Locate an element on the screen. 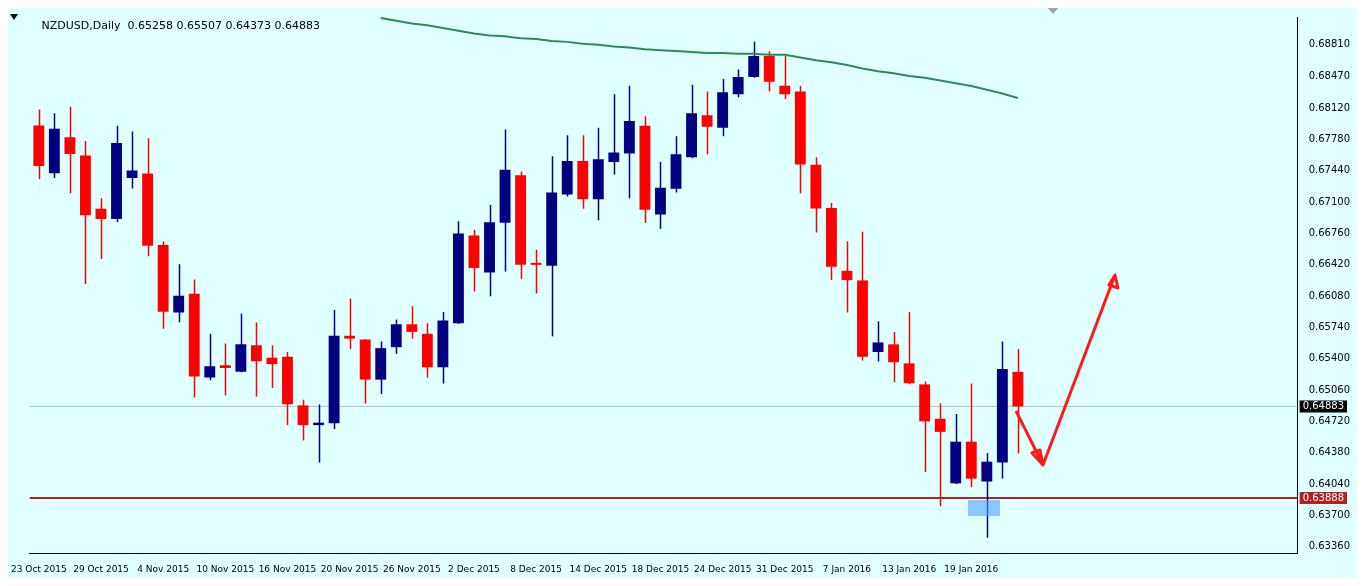 Image resolution: width=1365 pixels, height=586 pixels. y-tick-label: 0.68120 is located at coordinates (1329, 107).